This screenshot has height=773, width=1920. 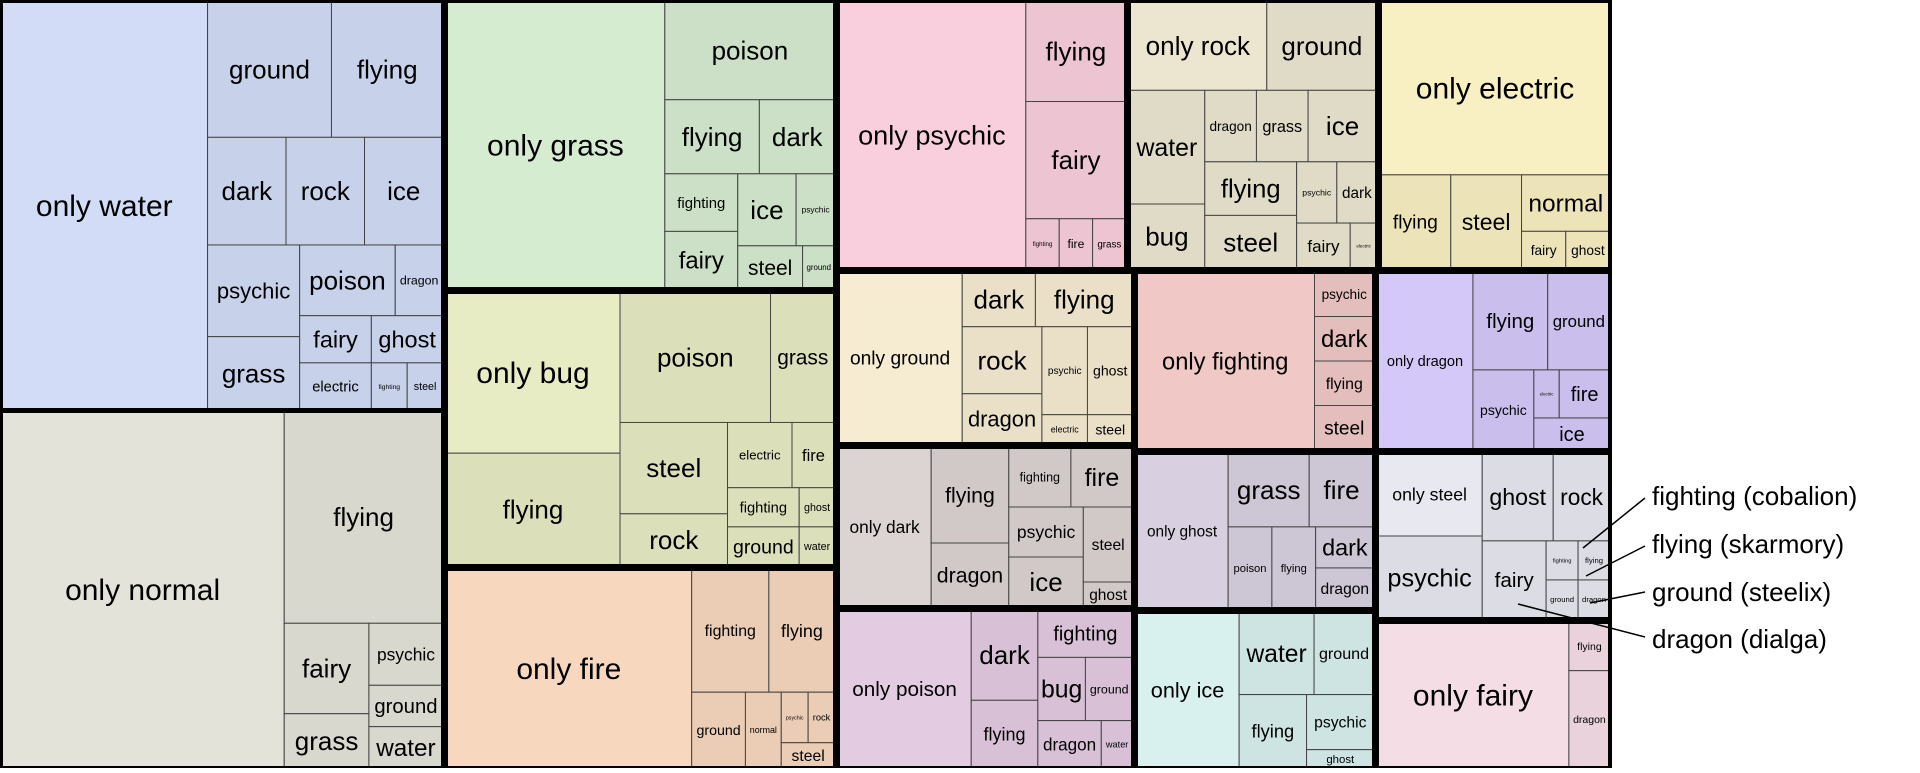 What do you see at coordinates (970, 575) in the screenshot?
I see `tile-dark-dragon` at bounding box center [970, 575].